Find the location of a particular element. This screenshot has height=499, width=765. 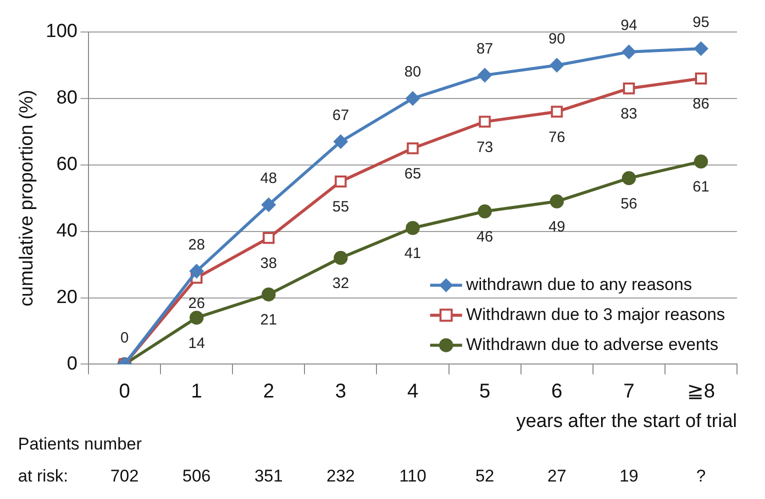

data-label: 67 is located at coordinates (341, 115).